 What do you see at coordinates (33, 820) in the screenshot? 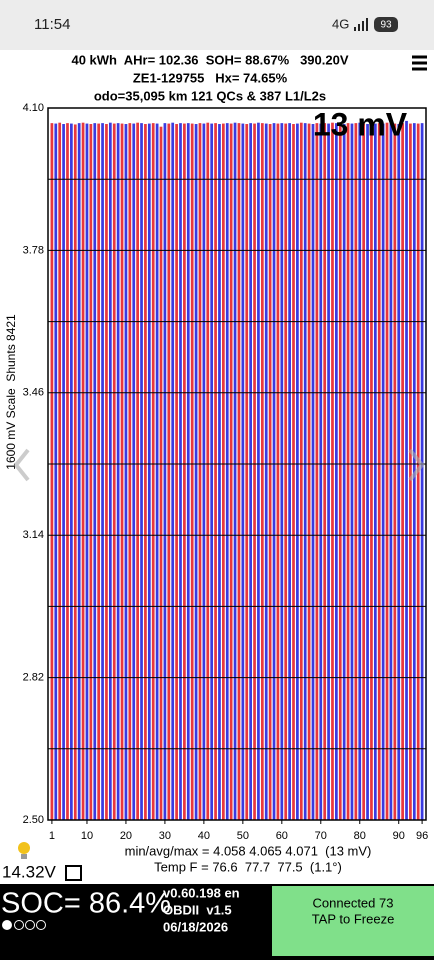
I see `y-tick-label: 2.50` at bounding box center [33, 820].